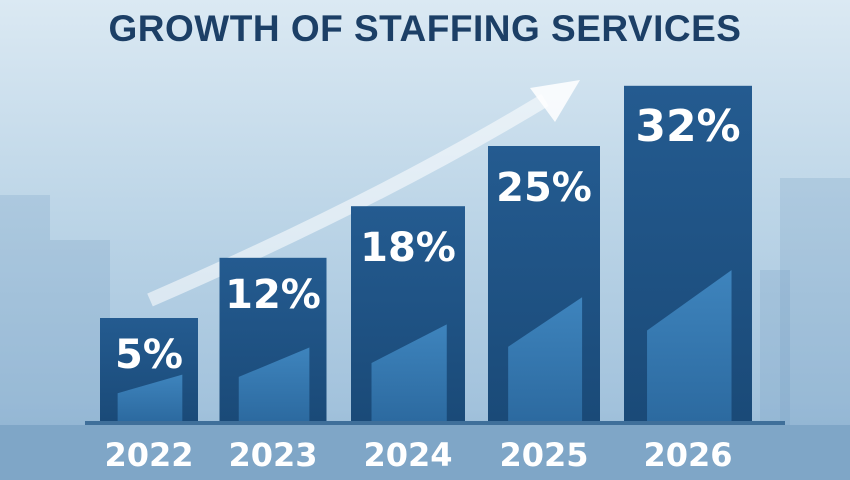 This screenshot has height=480, width=850. I want to click on data-label: 12%, so click(273, 295).